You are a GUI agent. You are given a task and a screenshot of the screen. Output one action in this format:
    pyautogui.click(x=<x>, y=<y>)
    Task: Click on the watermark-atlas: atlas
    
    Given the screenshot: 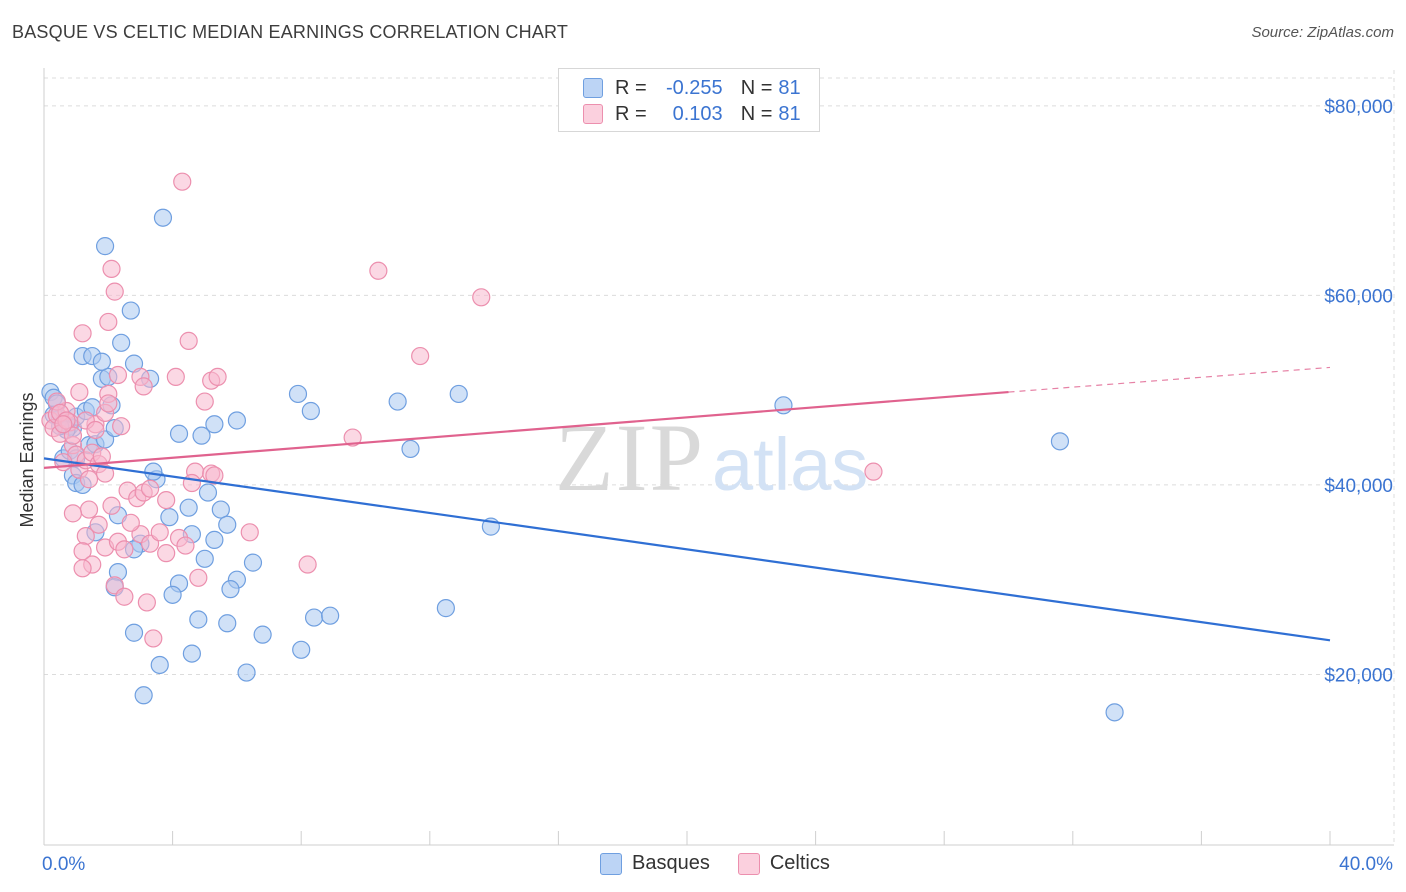 What is the action you would take?
    pyautogui.click(x=790, y=464)
    